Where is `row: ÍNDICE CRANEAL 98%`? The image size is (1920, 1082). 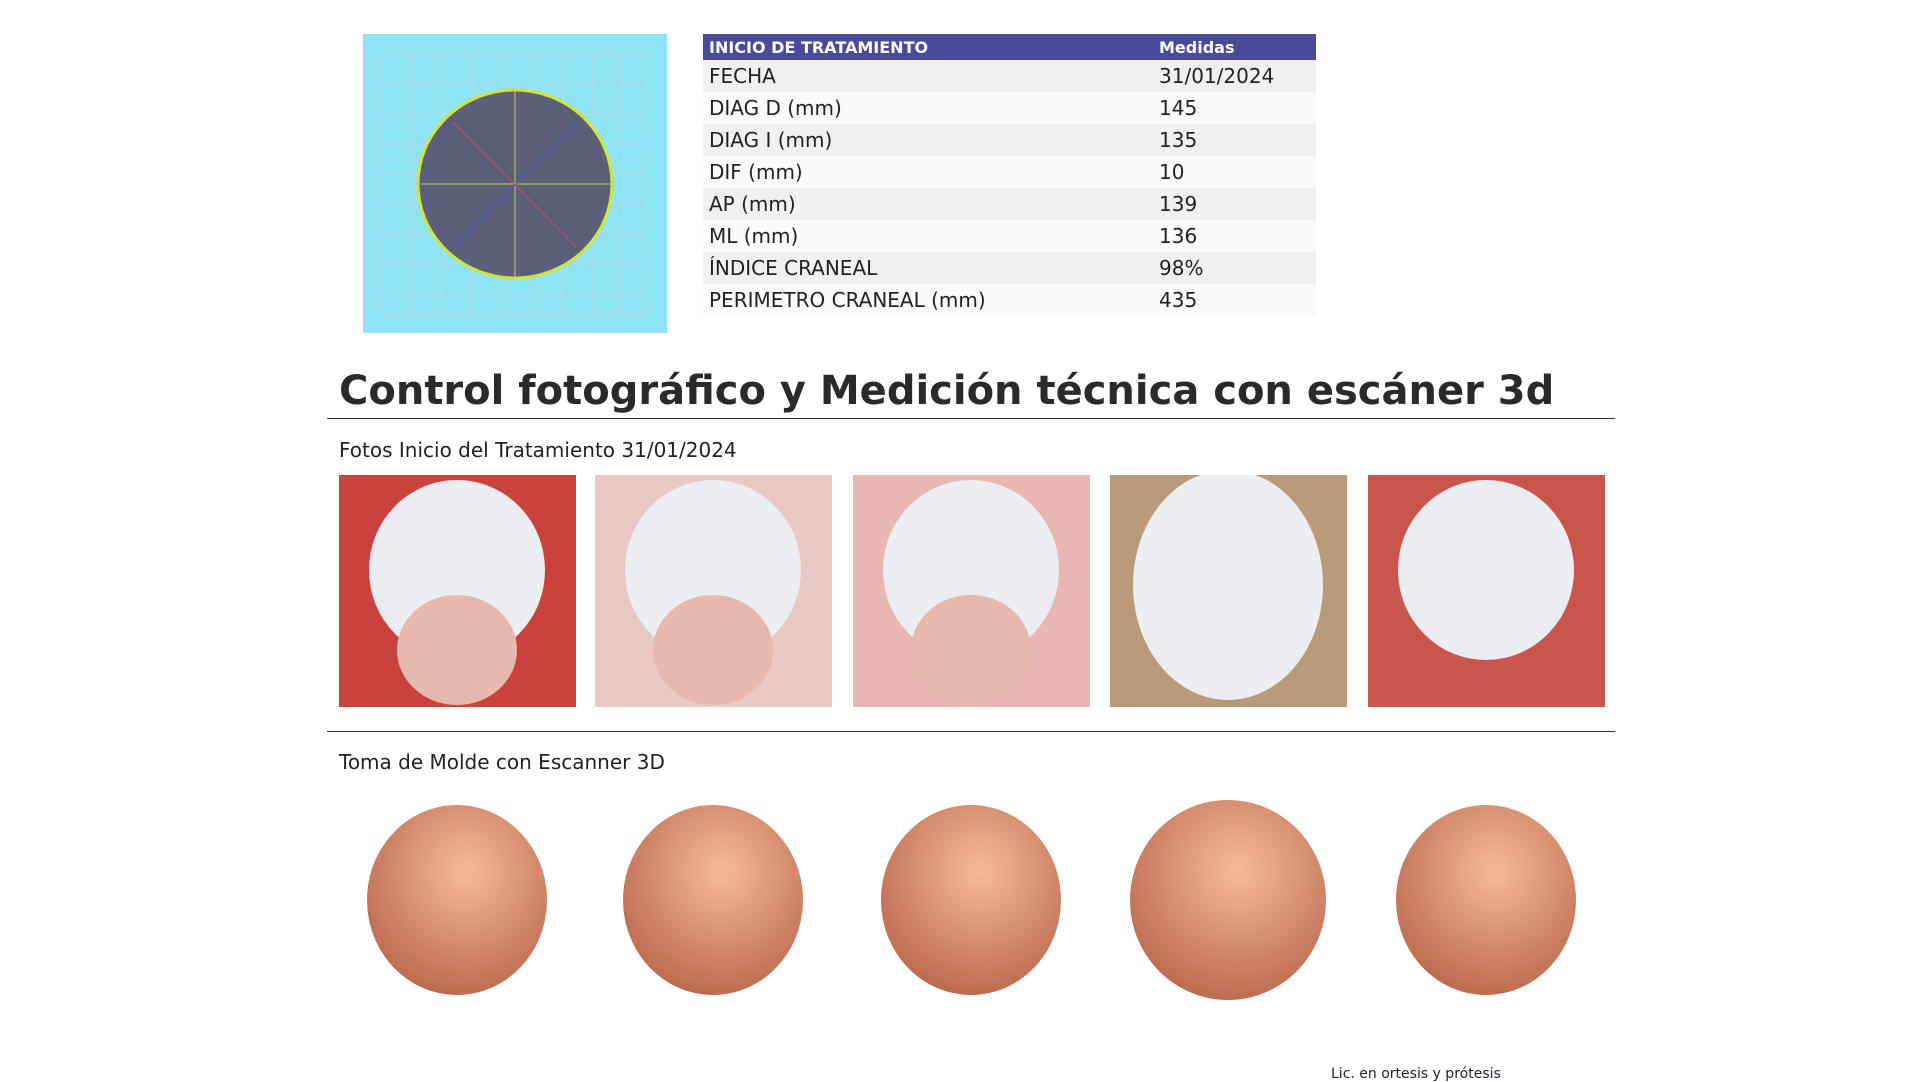
row: ÍNDICE CRANEAL 98% is located at coordinates (1009, 268).